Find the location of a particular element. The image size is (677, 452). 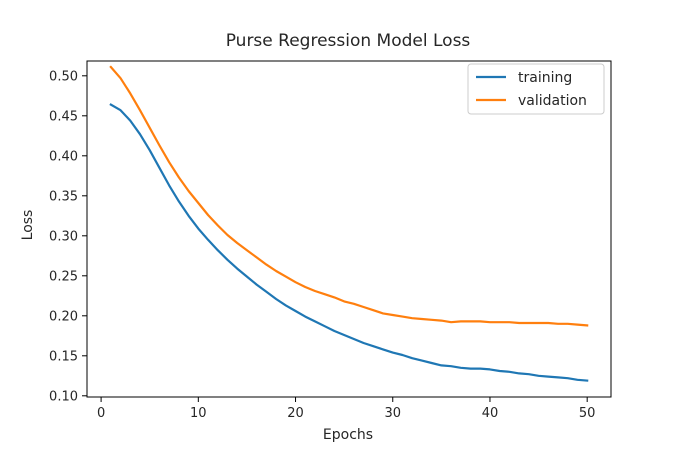

y-axis-title: Loss is located at coordinates (28, 225).